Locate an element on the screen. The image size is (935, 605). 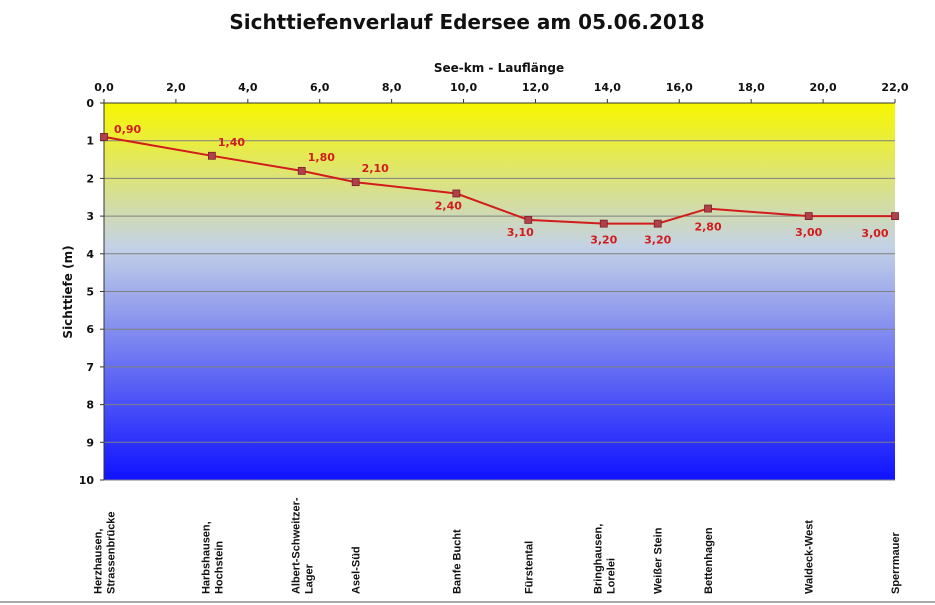
x-tick-label: 0,0 is located at coordinates (104, 87).